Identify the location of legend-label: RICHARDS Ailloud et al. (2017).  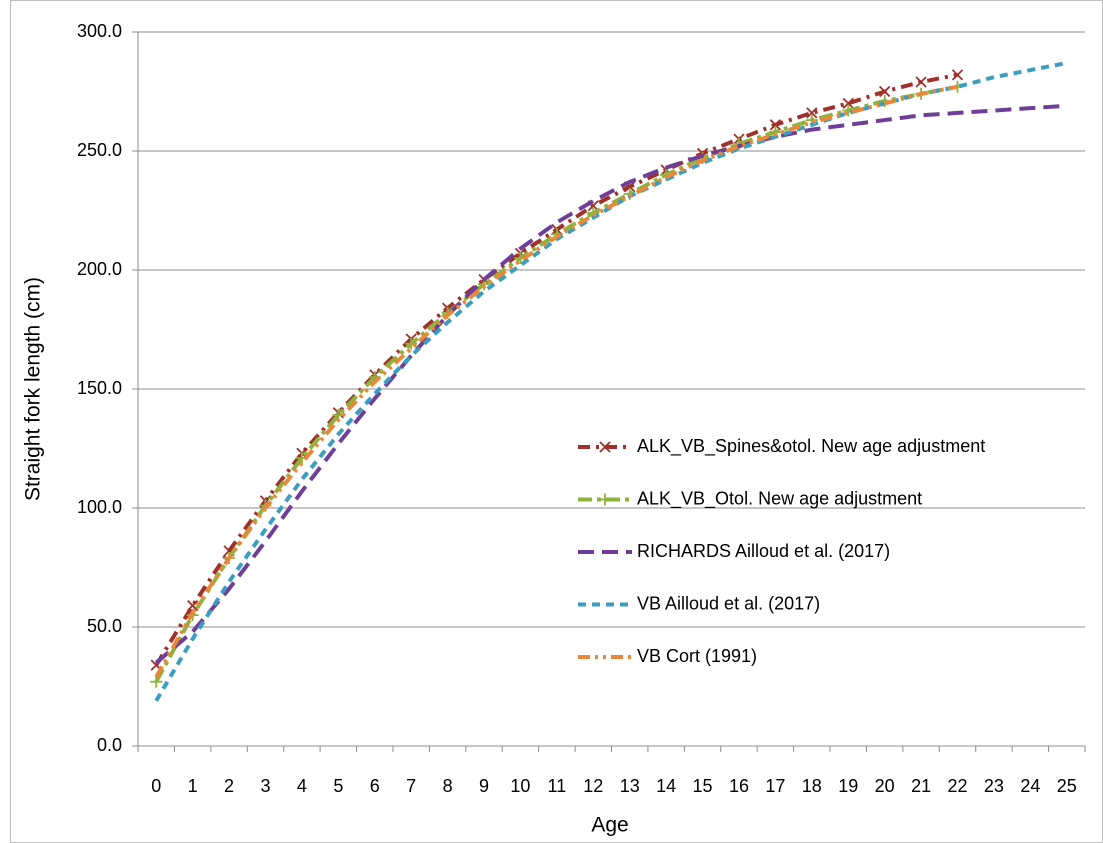
(763, 551).